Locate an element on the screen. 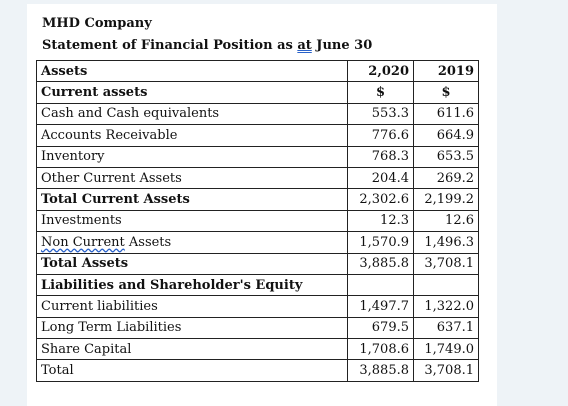 This screenshot has width=568, height=406. row-value-2020: 1,708.6 is located at coordinates (380, 349).